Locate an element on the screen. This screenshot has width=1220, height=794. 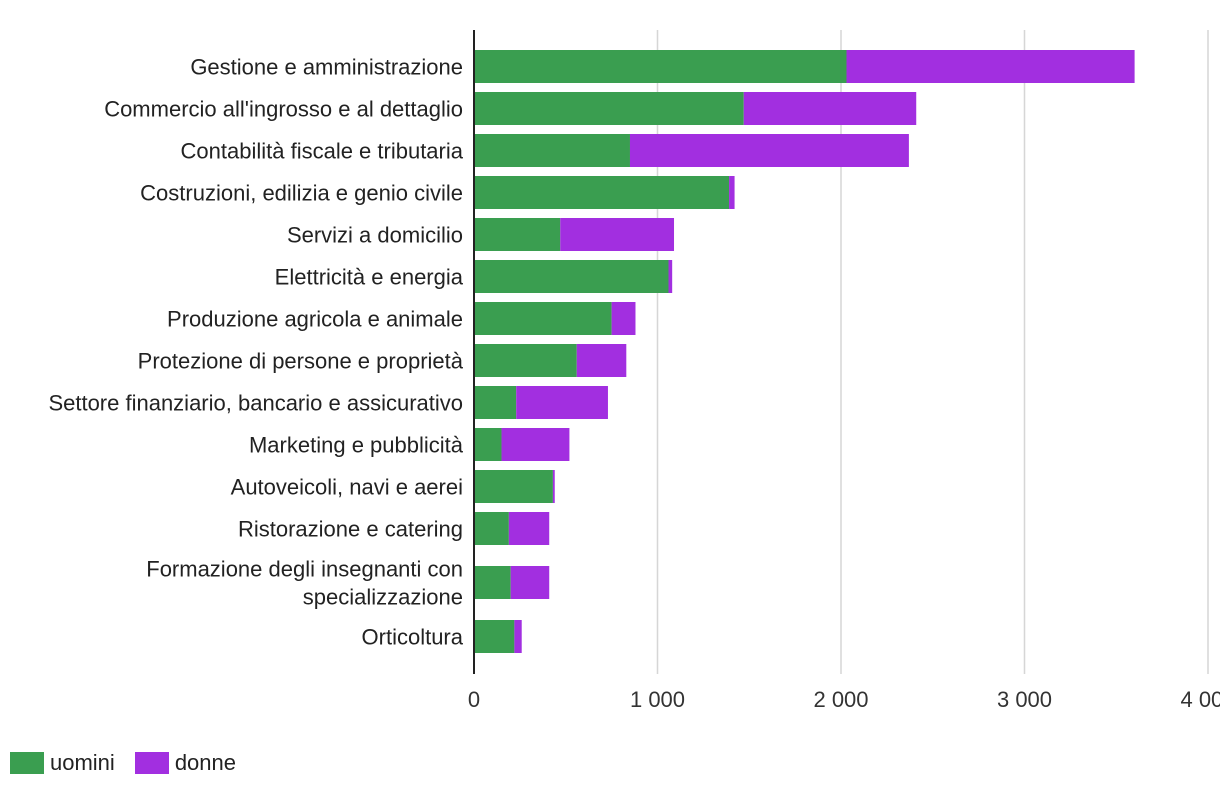
legend-item-donne: donne is located at coordinates (185, 763).